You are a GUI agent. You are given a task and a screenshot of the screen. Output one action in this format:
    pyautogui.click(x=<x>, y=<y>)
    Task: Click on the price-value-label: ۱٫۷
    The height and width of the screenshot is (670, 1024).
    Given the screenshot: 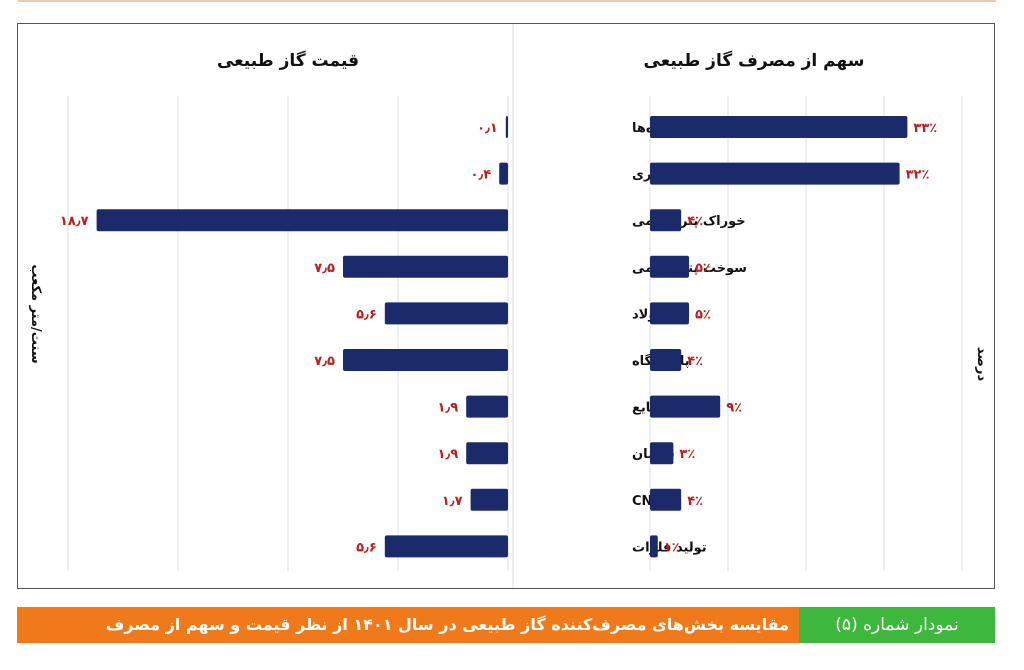 What is the action you would take?
    pyautogui.click(x=452, y=501)
    